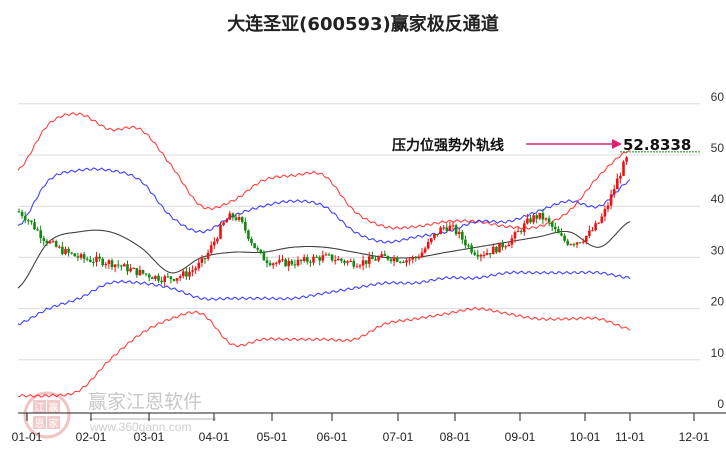 This screenshot has height=450, width=726. Describe the element at coordinates (718, 199) in the screenshot. I see `y-tick-label: 40` at that location.